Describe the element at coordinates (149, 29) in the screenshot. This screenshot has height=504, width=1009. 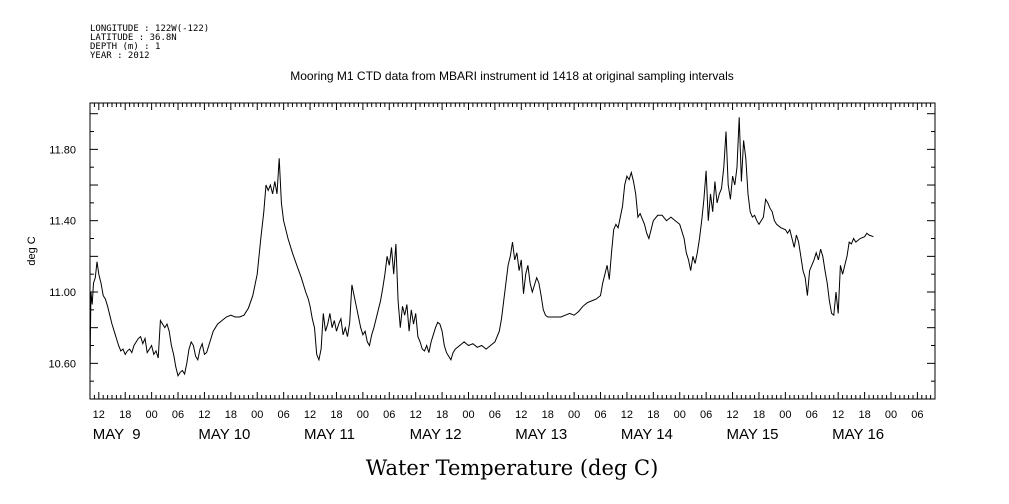
I see `meta-longitude: LONGITUDE : 122W(-122)` at that location.